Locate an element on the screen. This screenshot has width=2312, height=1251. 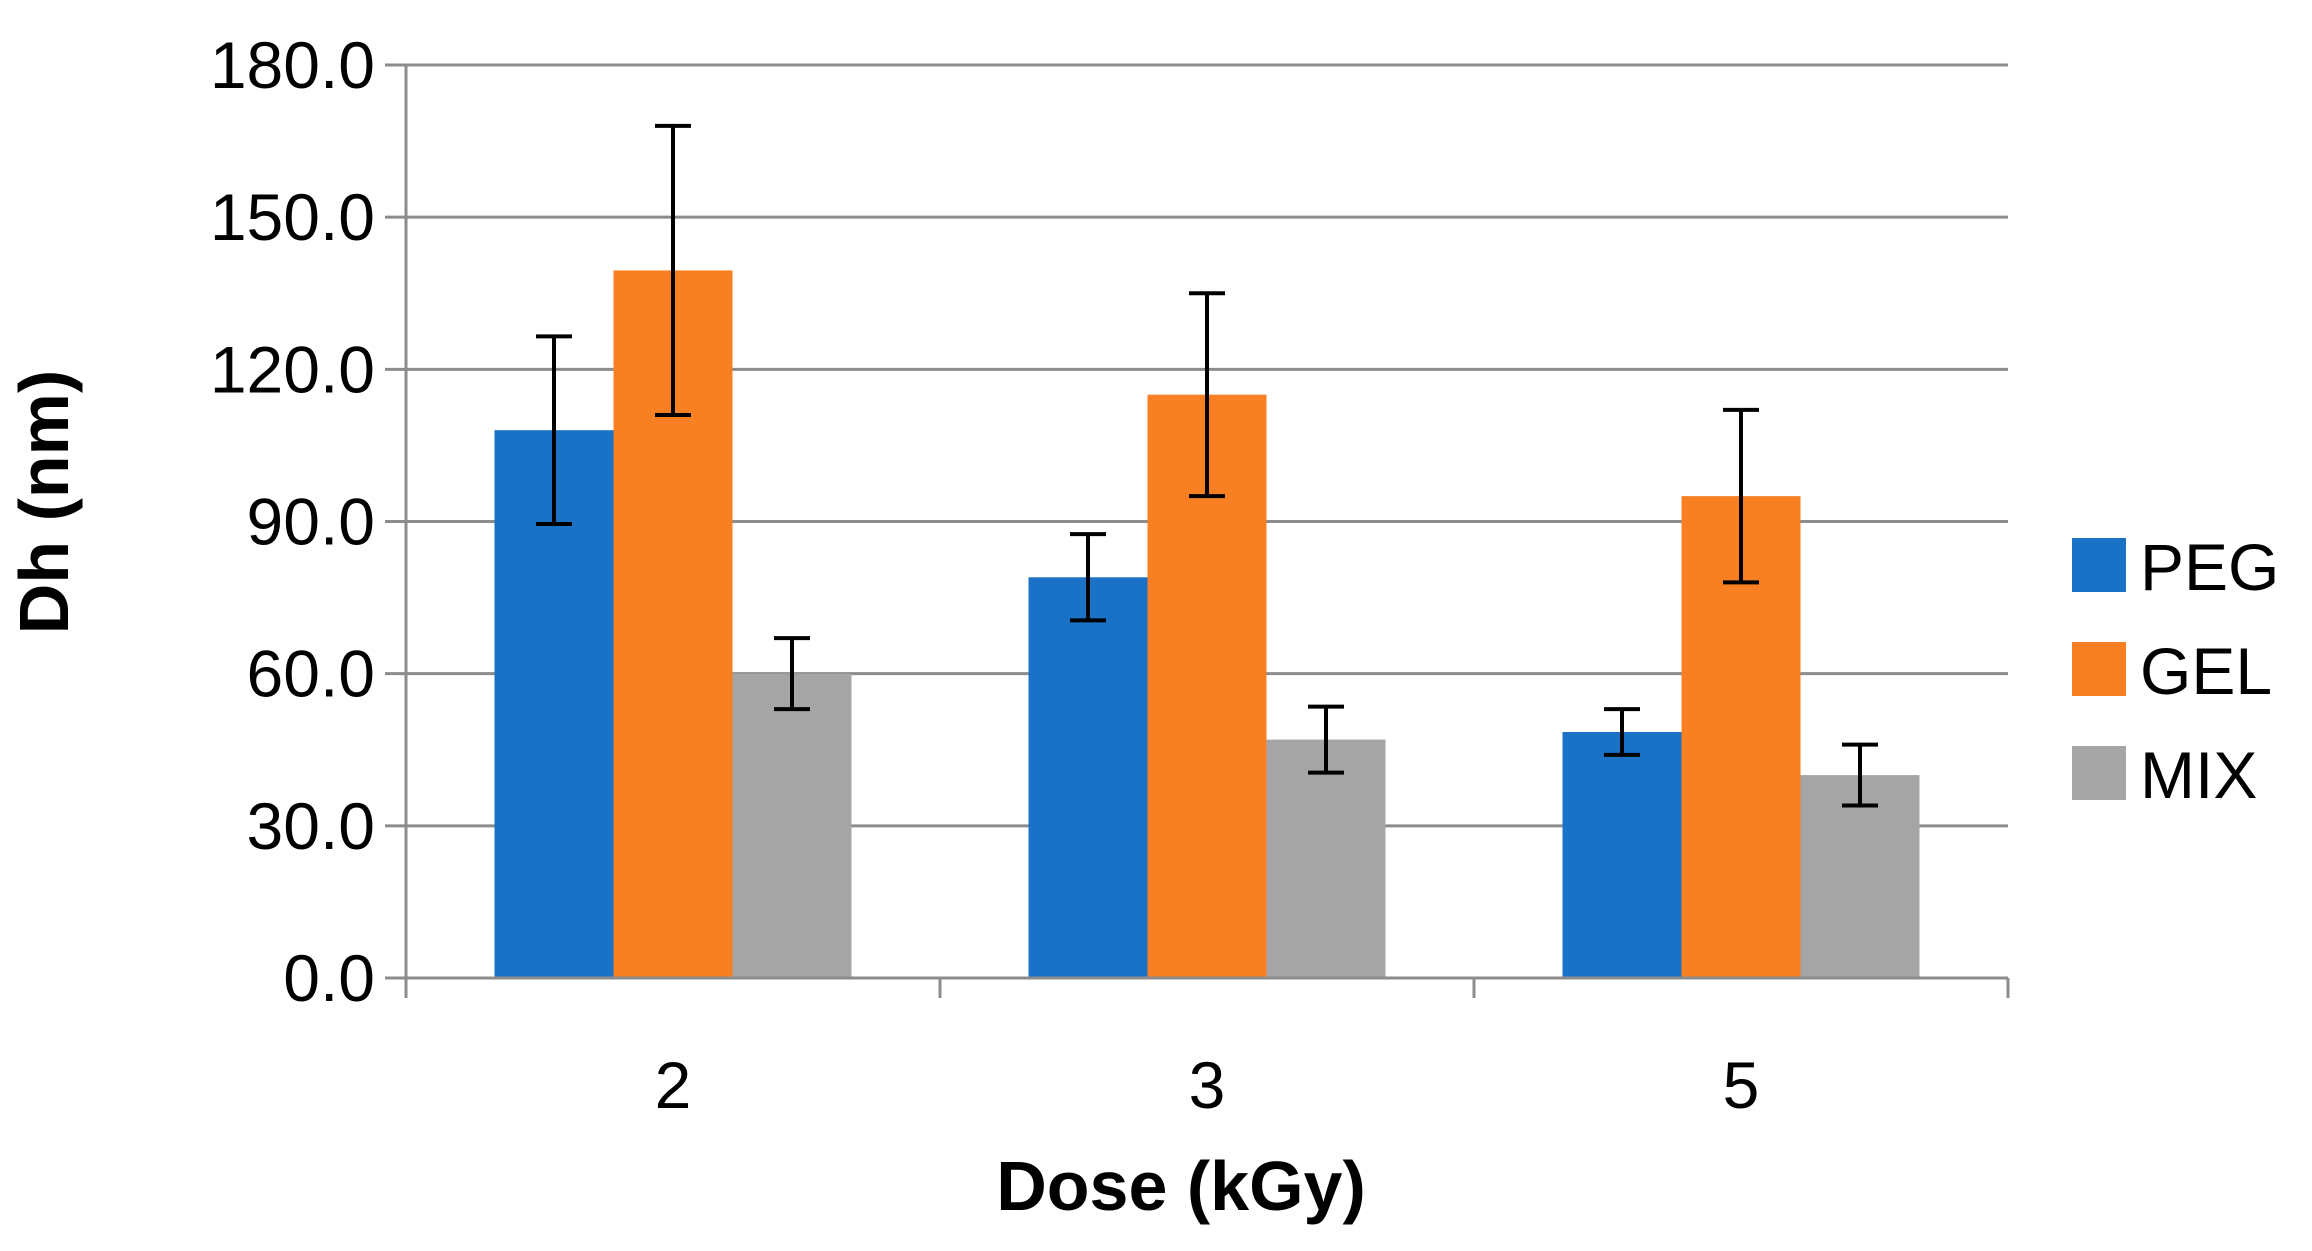
legend: PEG GEL MIX is located at coordinates (2175, 671).